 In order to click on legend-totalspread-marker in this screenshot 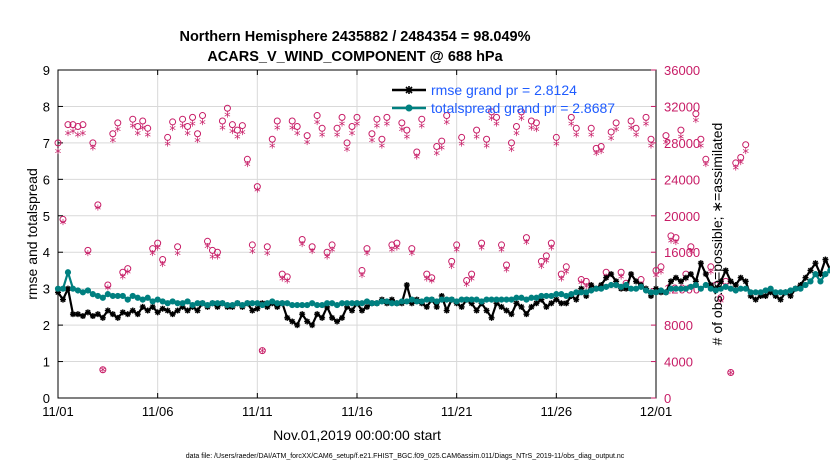, I will do `click(409, 108)`.